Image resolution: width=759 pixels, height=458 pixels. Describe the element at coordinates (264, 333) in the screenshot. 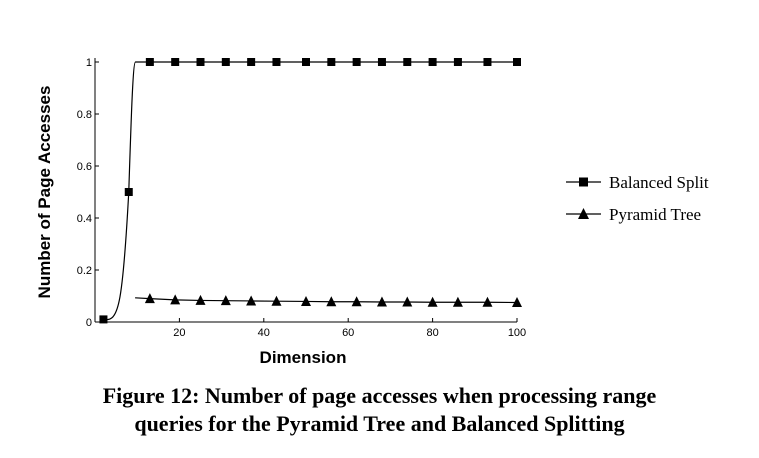

I see `x-tick-label: 40` at that location.